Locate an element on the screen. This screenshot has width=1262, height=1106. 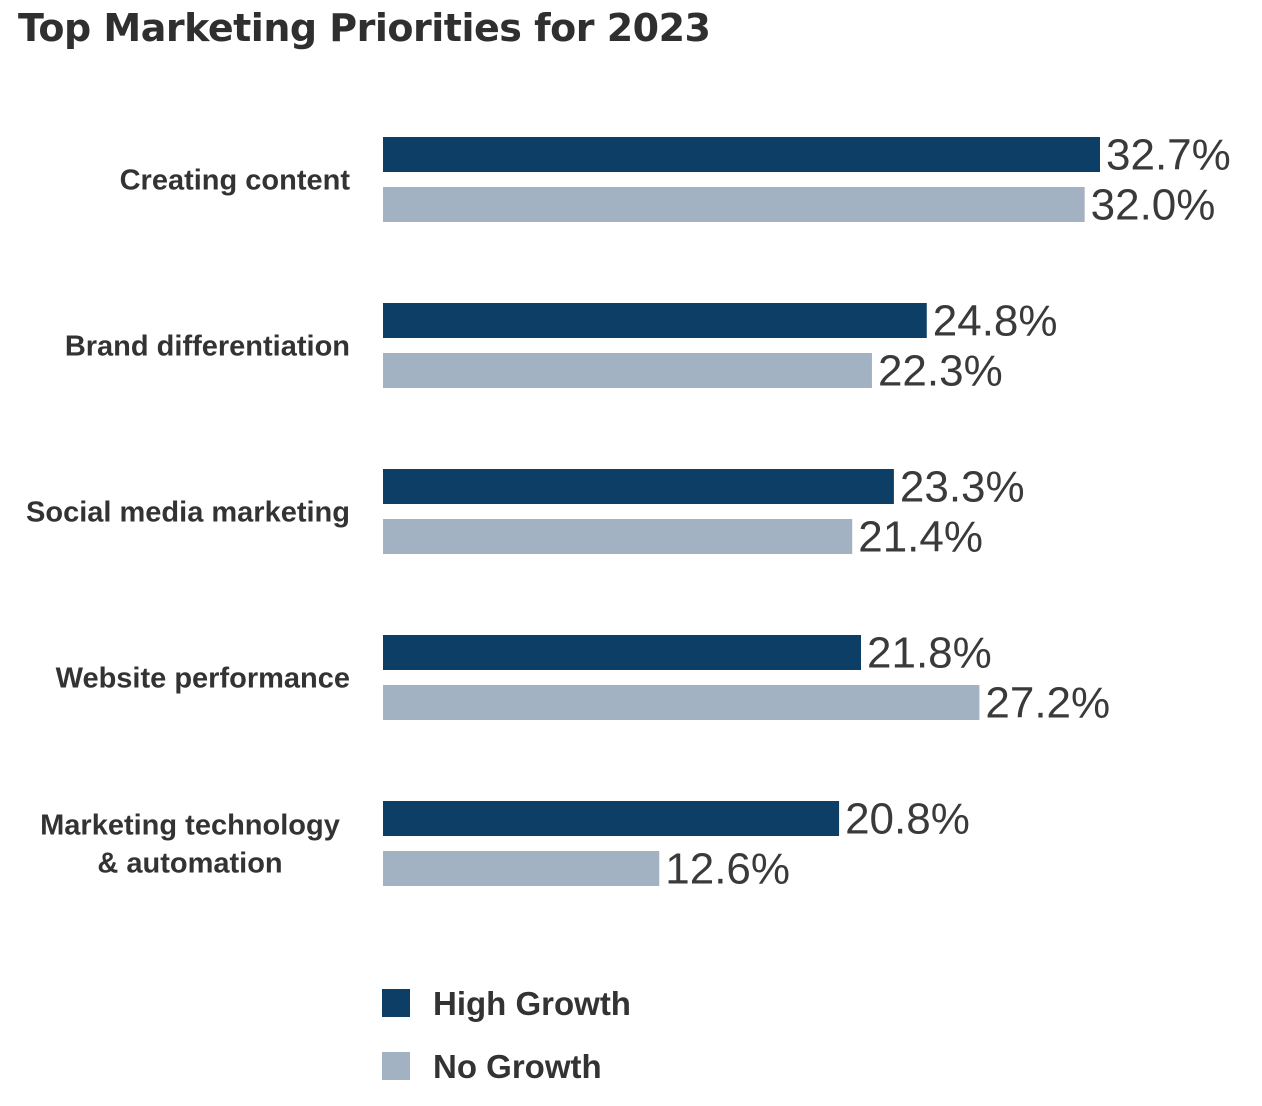
category-label: Brand differentiation is located at coordinates (207, 347).